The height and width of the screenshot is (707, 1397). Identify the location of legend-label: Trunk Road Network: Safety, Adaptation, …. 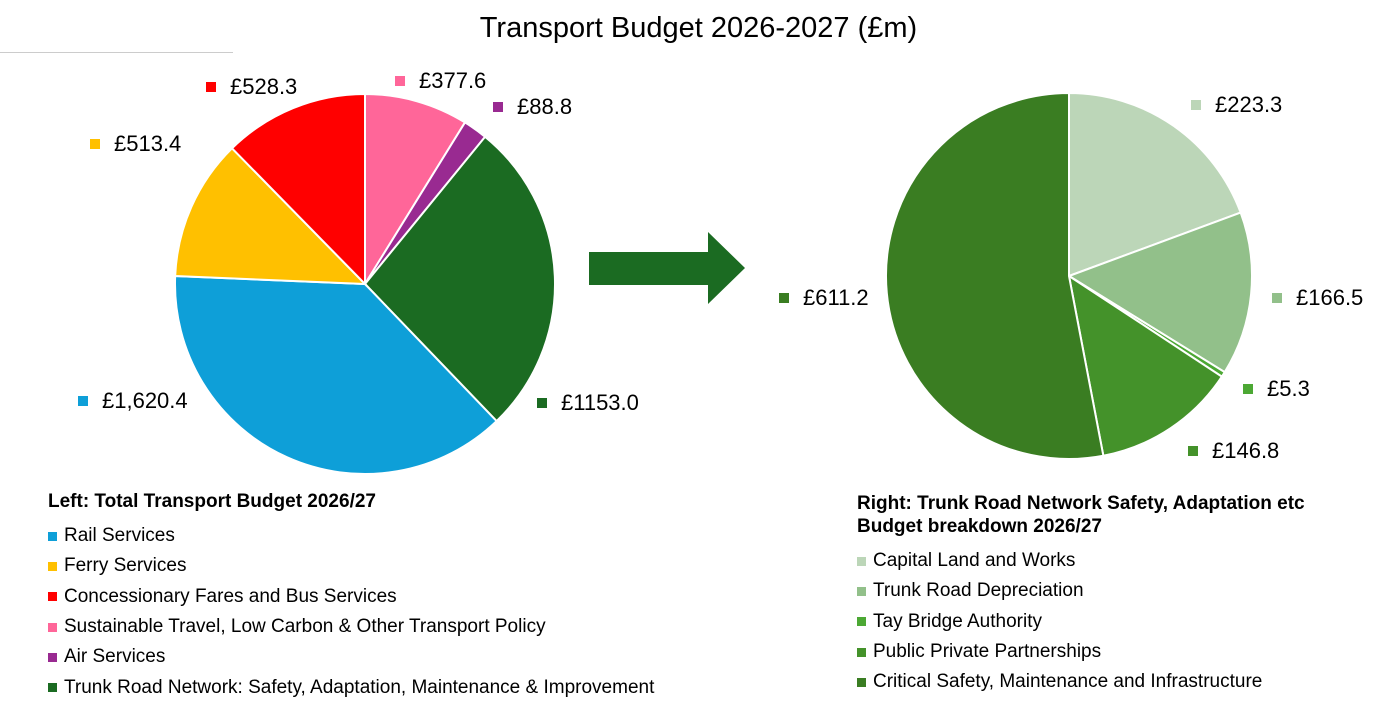
(359, 687).